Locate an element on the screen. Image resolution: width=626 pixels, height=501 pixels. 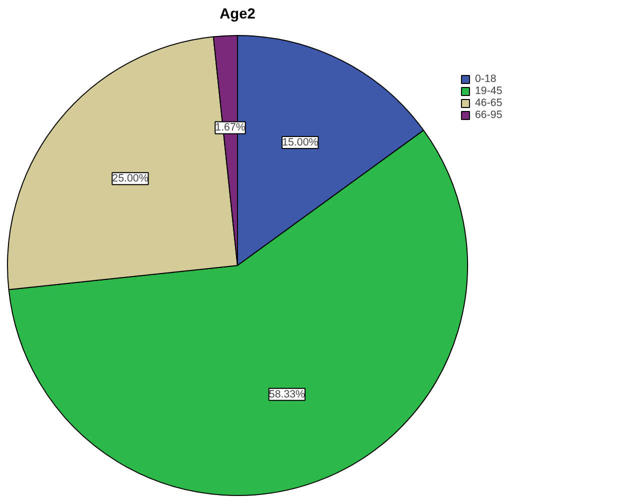
data-label: 25.00% is located at coordinates (130, 178).